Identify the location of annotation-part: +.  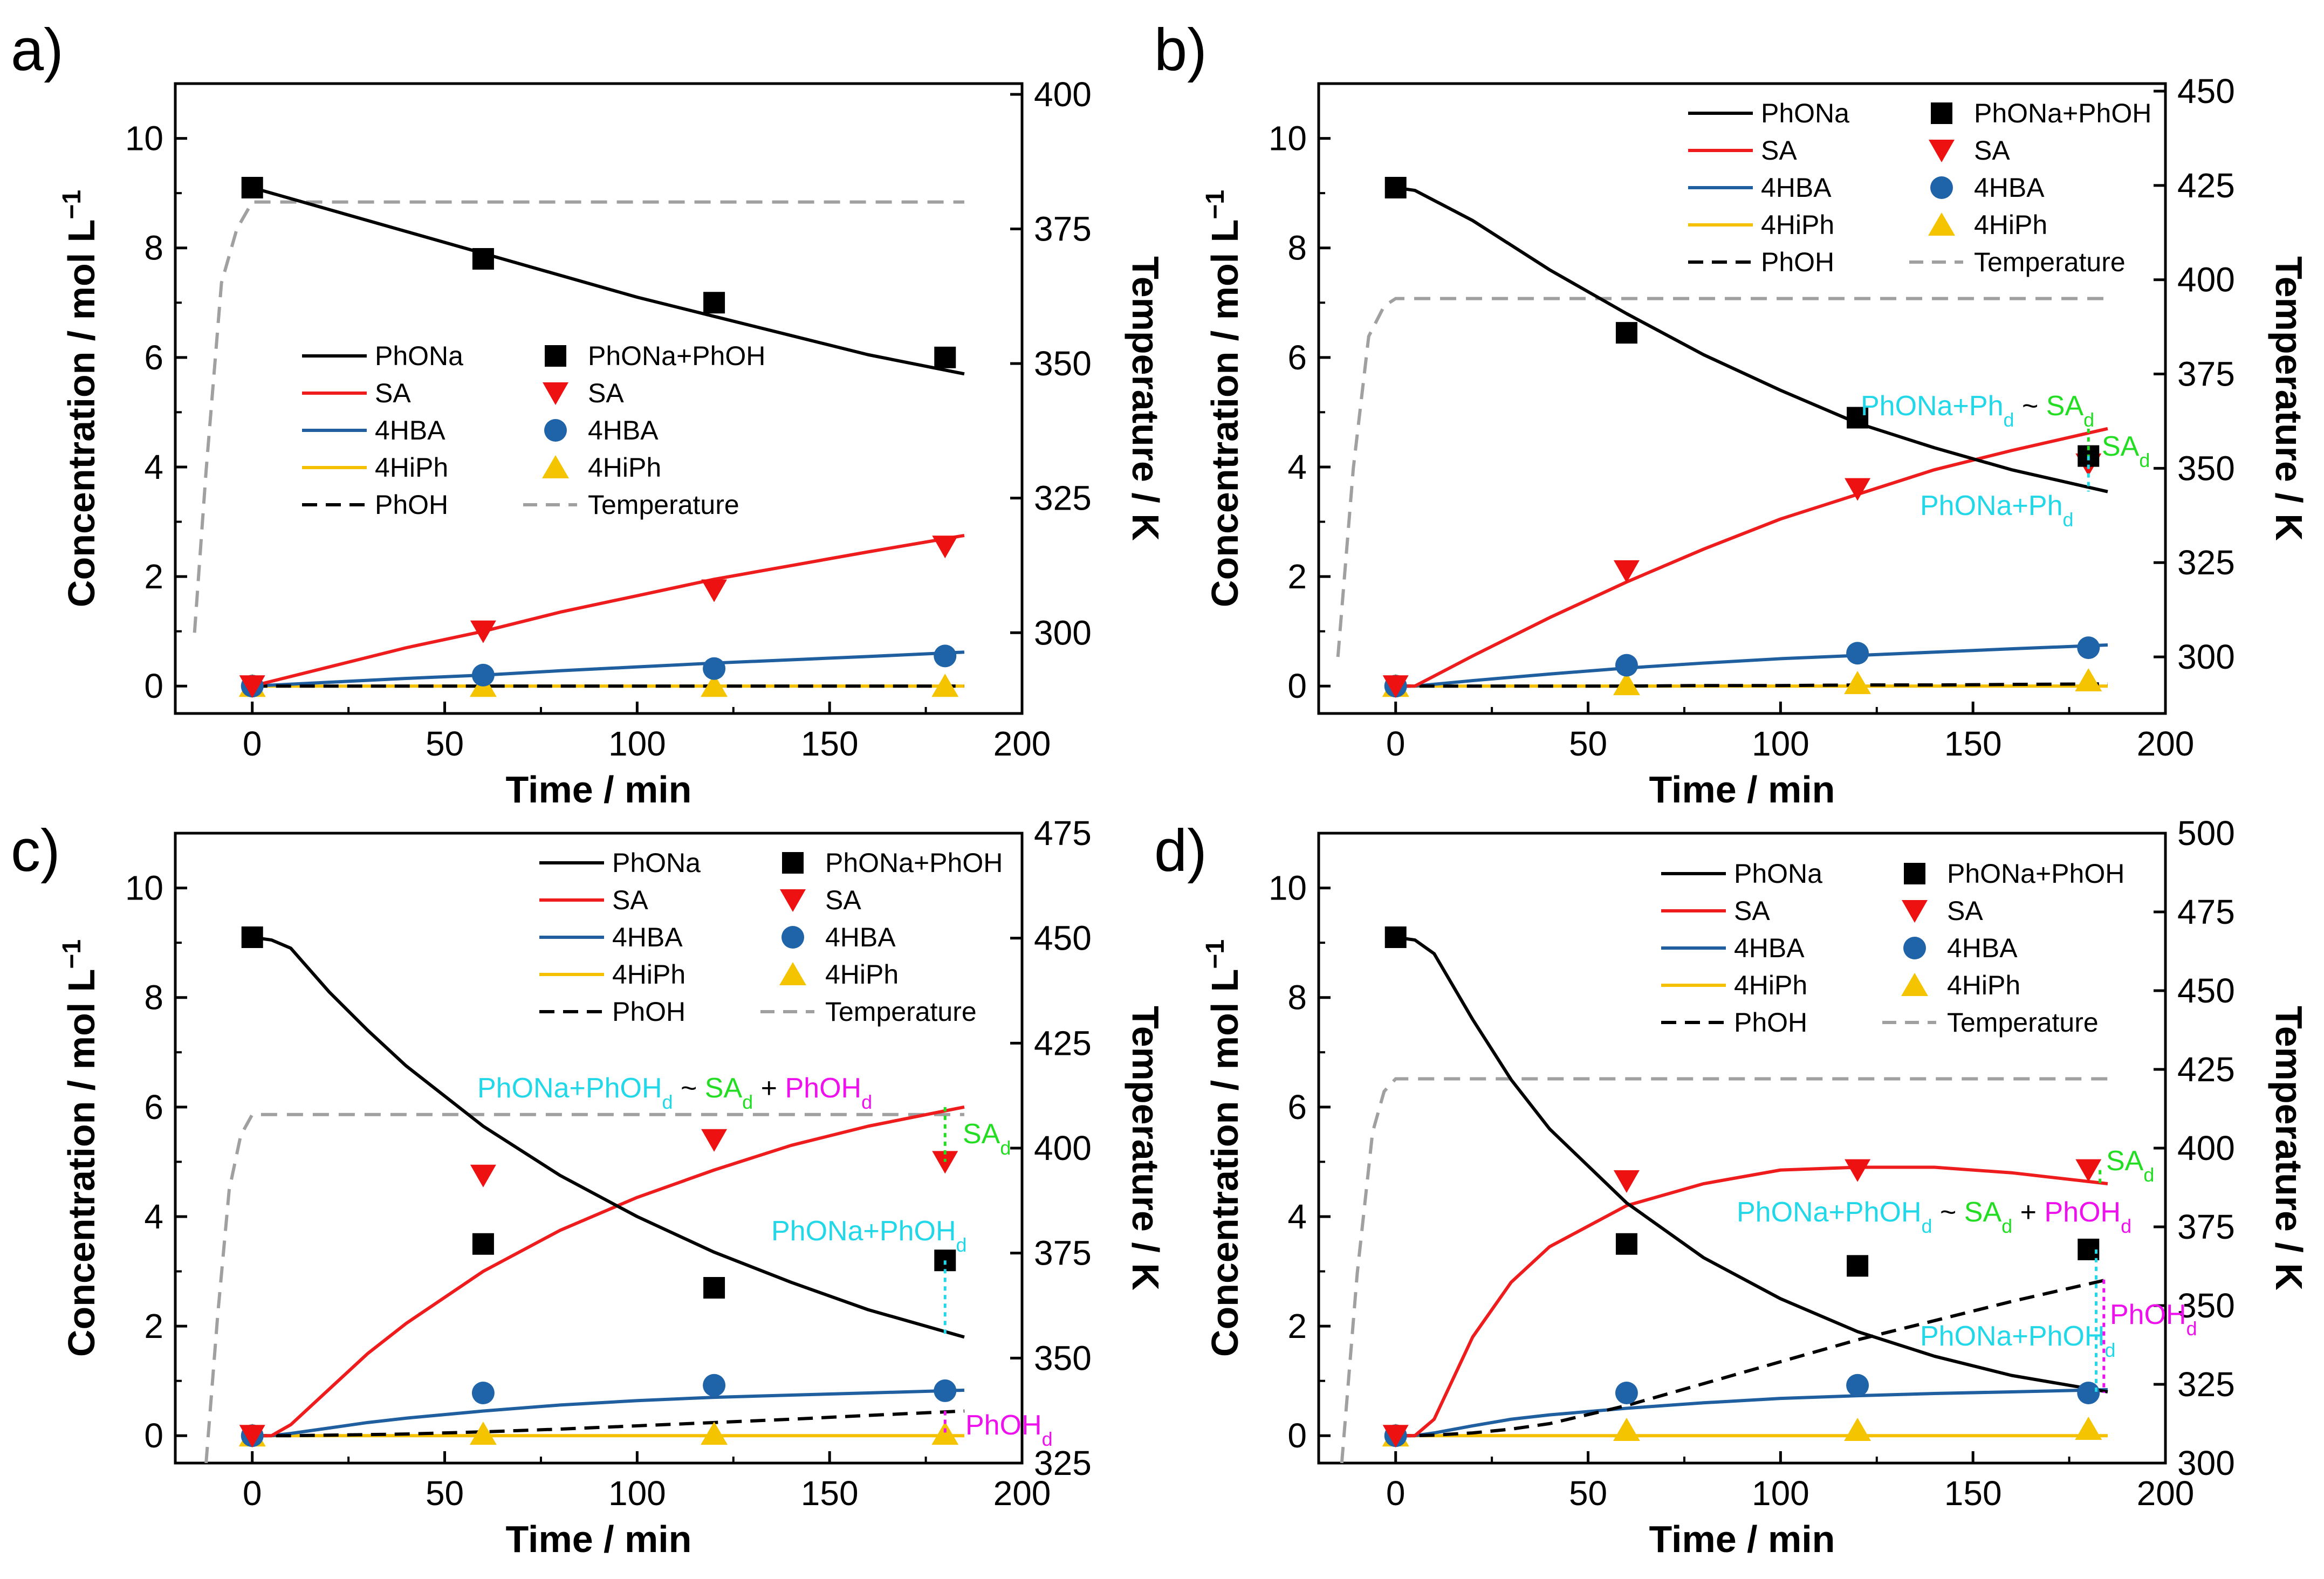
(769, 1088).